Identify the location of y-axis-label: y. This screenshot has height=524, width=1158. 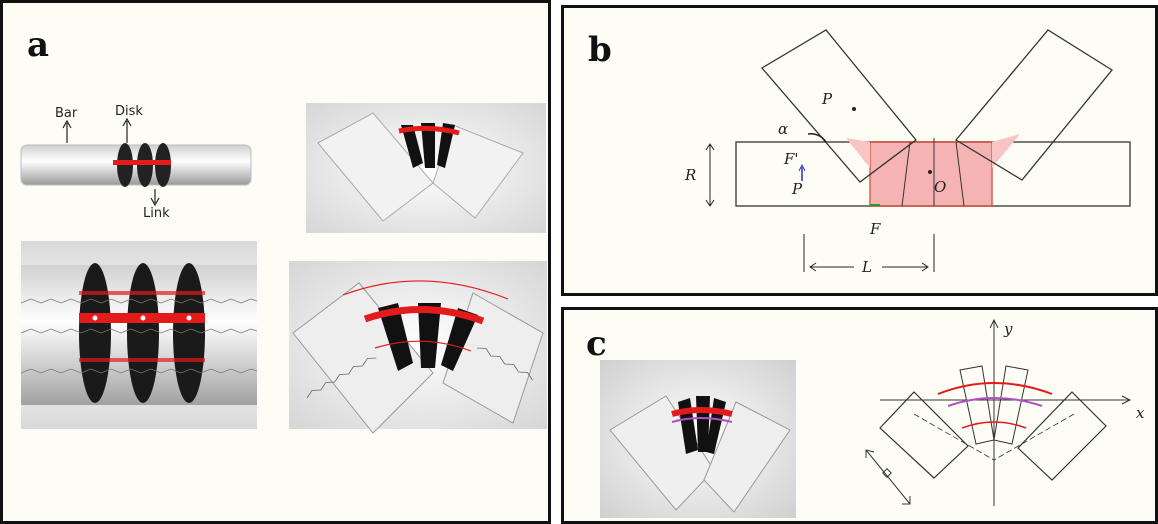
(1008, 329).